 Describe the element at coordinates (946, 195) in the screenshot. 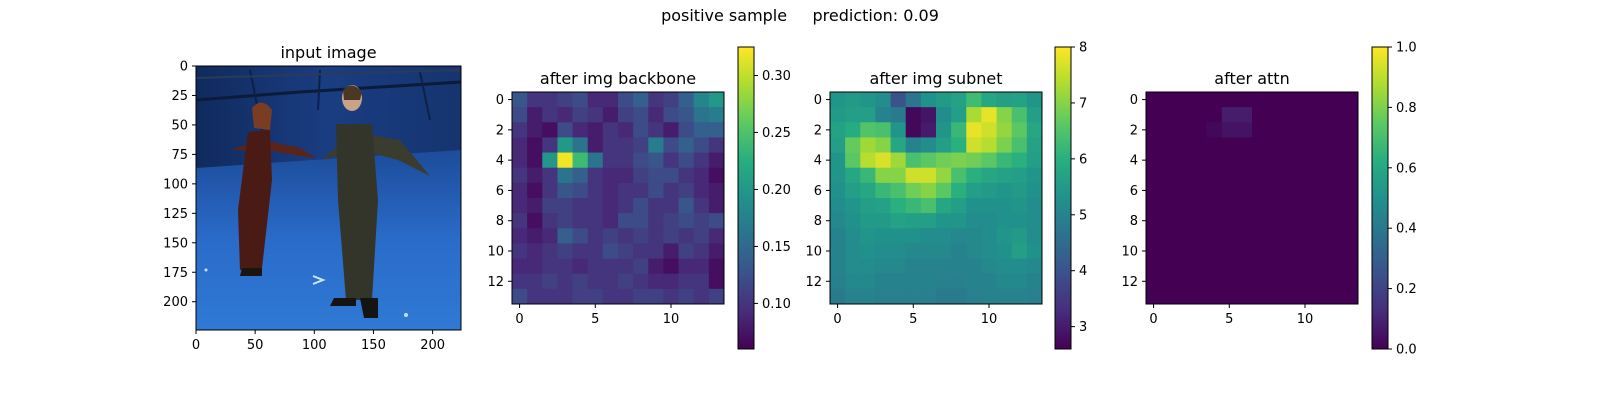

I see `panel-after-img-subnet: after img subnet 0 5 10 0 2 4 6 8 10 12 3 4 5 6 7 8` at that location.